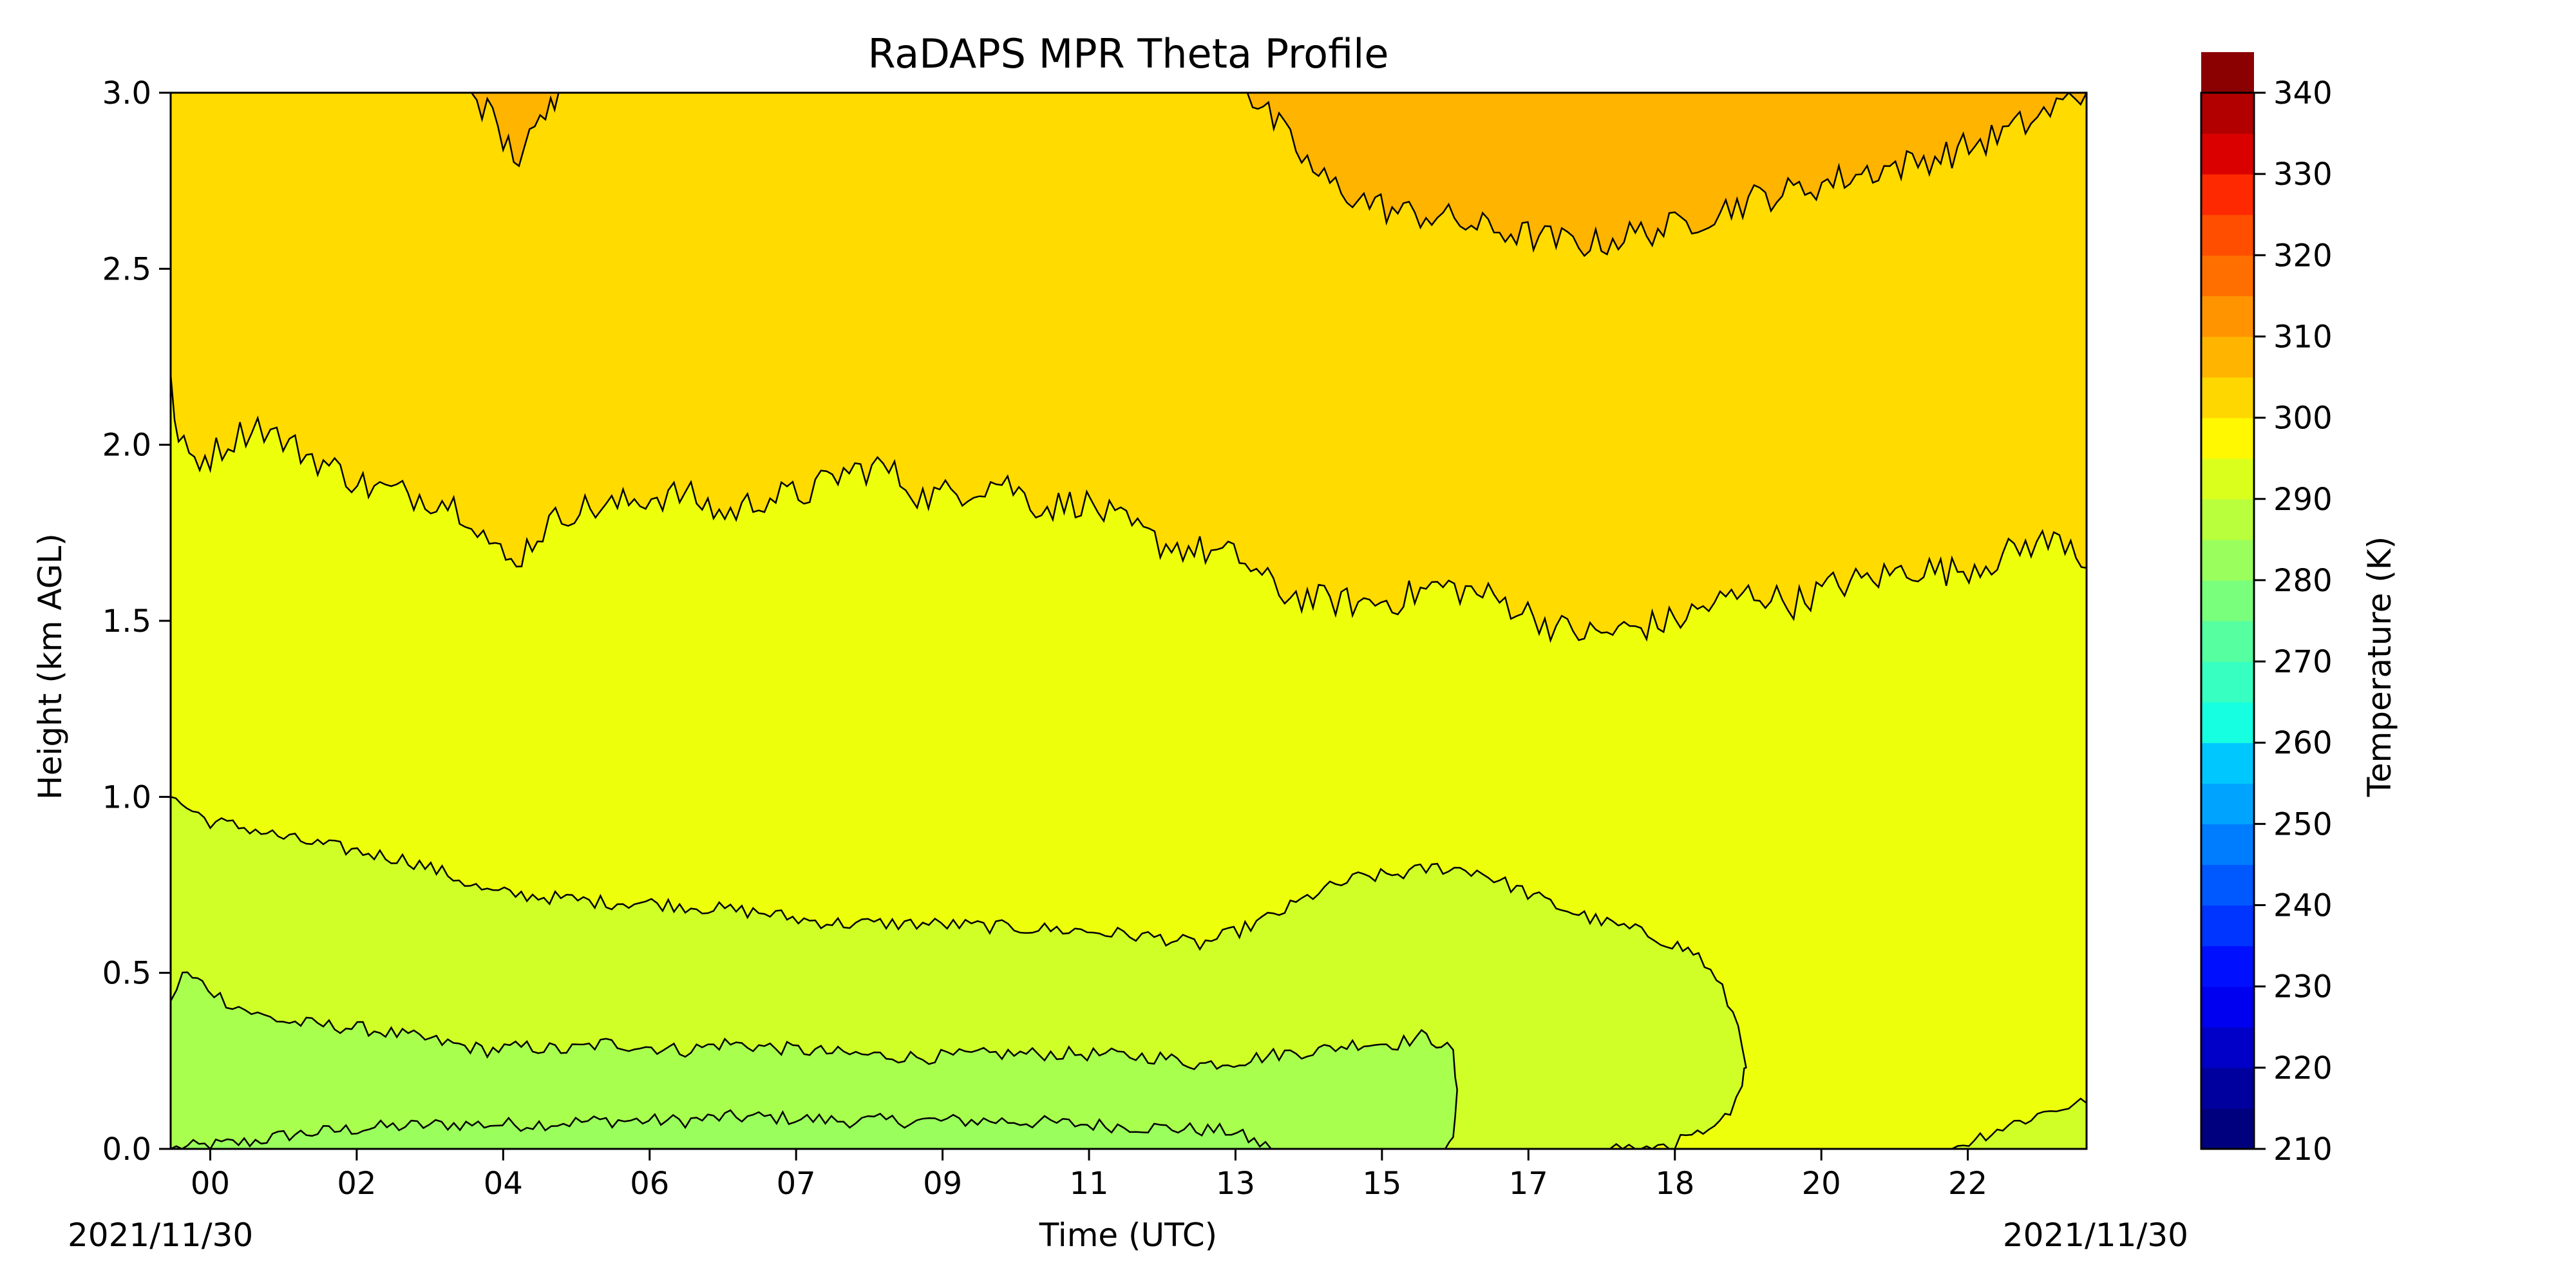 This screenshot has height=1288, width=2576. What do you see at coordinates (210, 1184) in the screenshot?
I see `x-tick-label: 00` at bounding box center [210, 1184].